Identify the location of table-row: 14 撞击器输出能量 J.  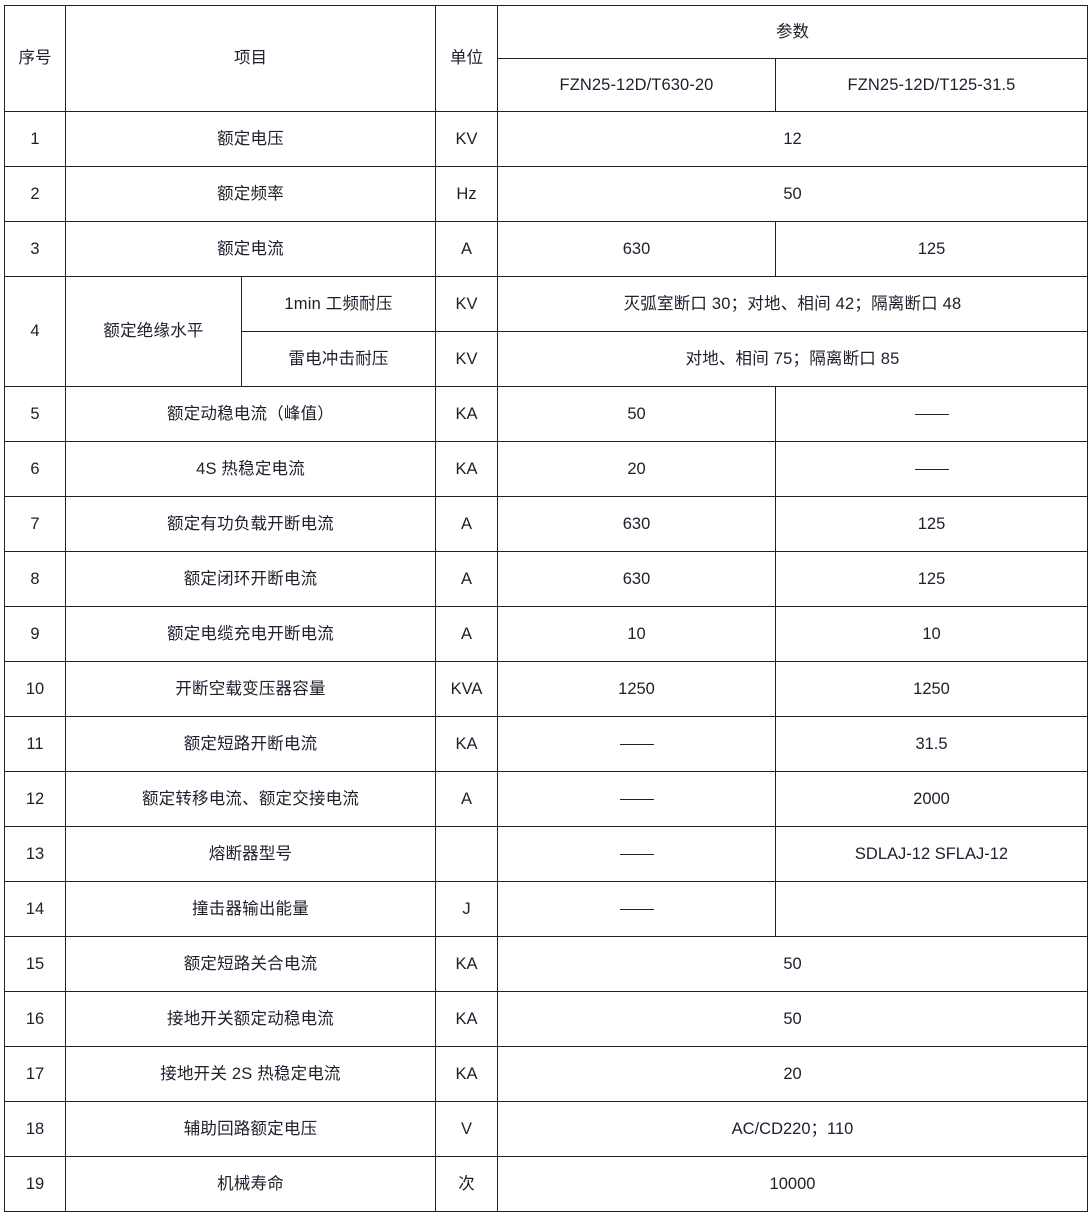
(546, 909).